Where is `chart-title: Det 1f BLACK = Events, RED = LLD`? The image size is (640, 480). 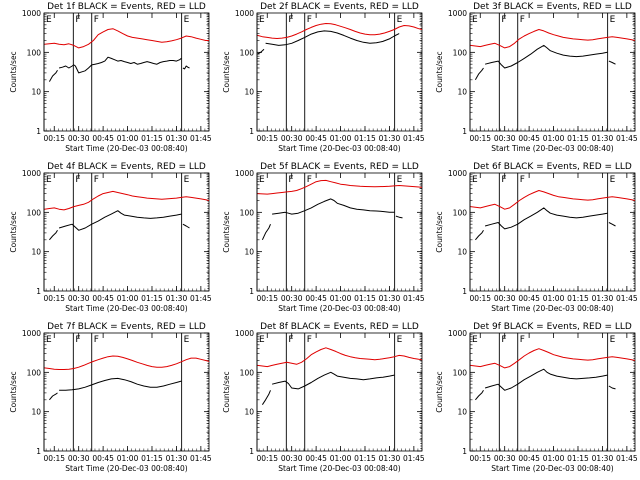
chart-title: Det 1f BLACK = Events, RED = LLD is located at coordinates (126, 7).